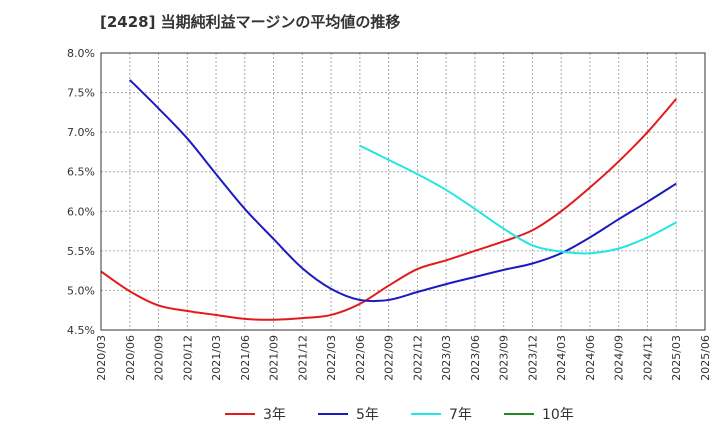 The image size is (720, 440). Describe the element at coordinates (389, 358) in the screenshot. I see `x-tick-label: 2022/09` at that location.